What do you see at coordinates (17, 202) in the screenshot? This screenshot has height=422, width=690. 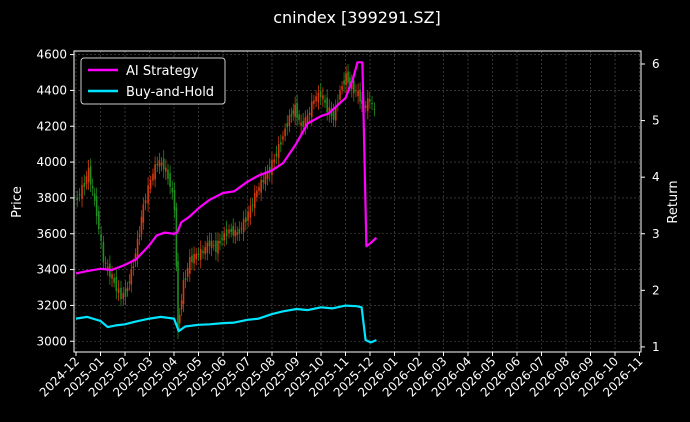 I see `left-axis-label: Price` at bounding box center [17, 202].